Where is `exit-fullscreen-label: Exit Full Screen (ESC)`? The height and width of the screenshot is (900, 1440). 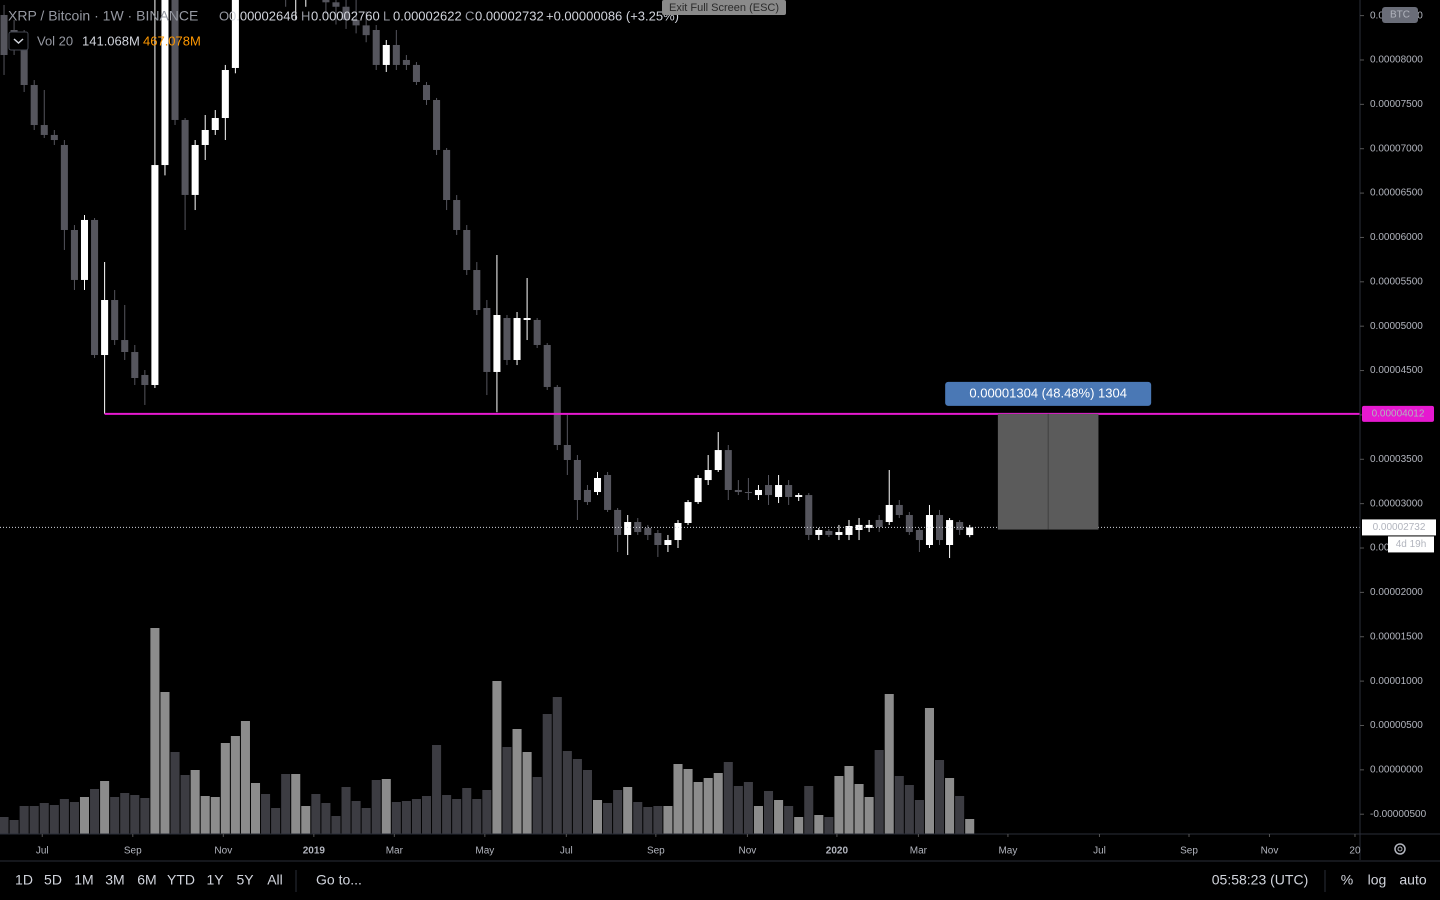
exit-fullscreen-label: Exit Full Screen (ESC) is located at coordinates (724, 8).